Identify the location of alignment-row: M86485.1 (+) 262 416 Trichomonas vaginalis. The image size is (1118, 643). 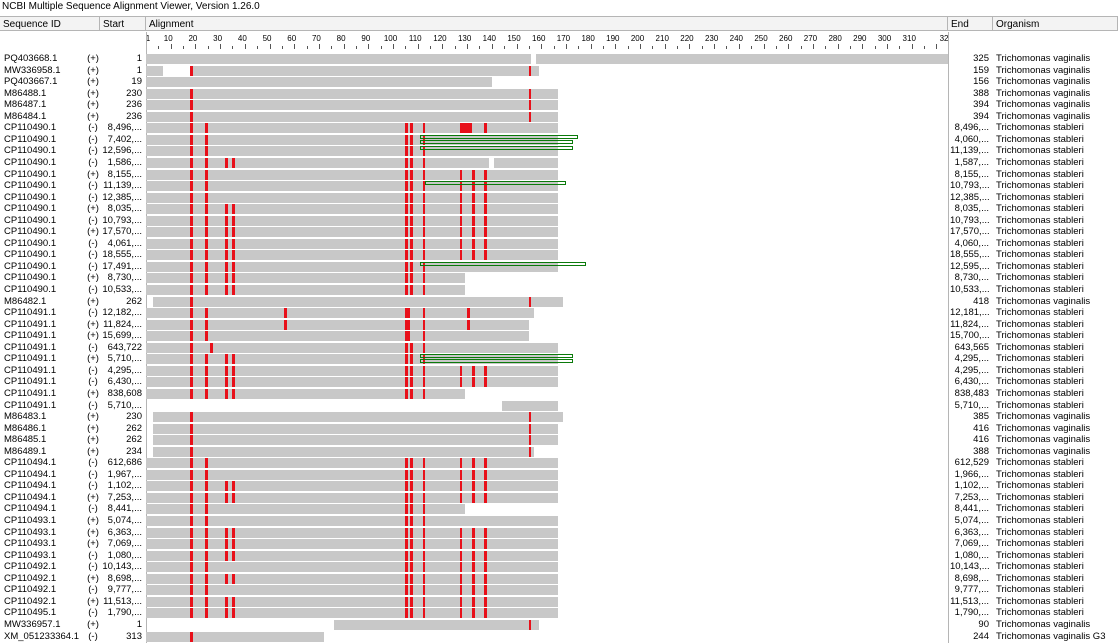
(559, 440).